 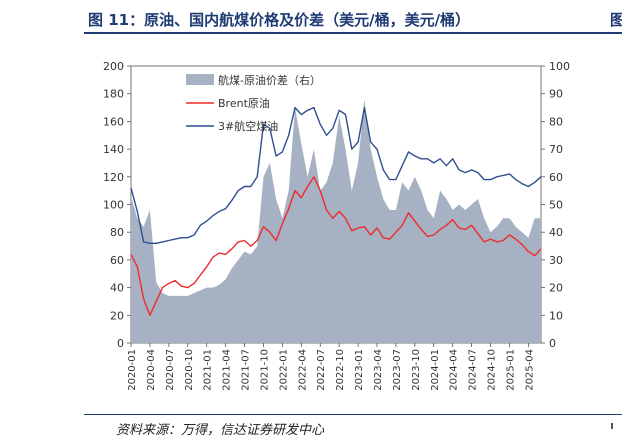 What do you see at coordinates (552, 343) in the screenshot?
I see `right-tick-label: 0` at bounding box center [552, 343].